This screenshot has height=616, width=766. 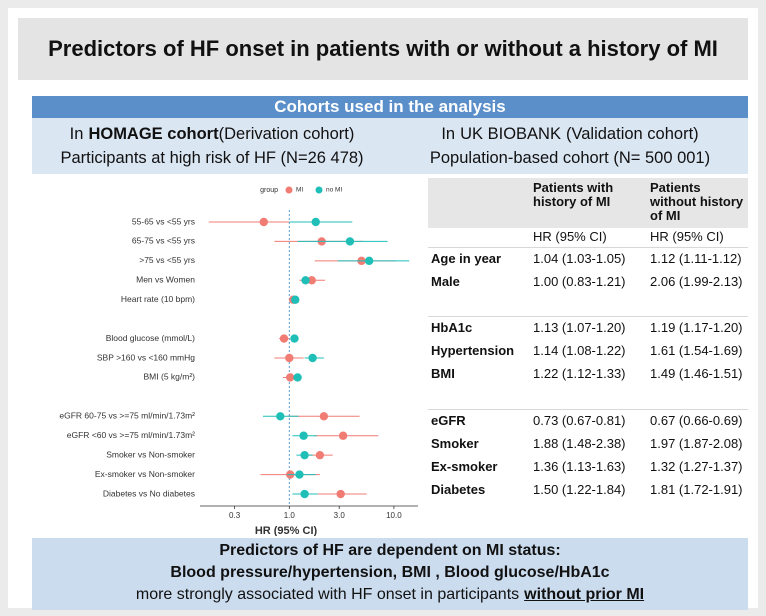 What do you see at coordinates (286, 134) in the screenshot?
I see `cohort-suffix: (Derivation cohort)` at bounding box center [286, 134].